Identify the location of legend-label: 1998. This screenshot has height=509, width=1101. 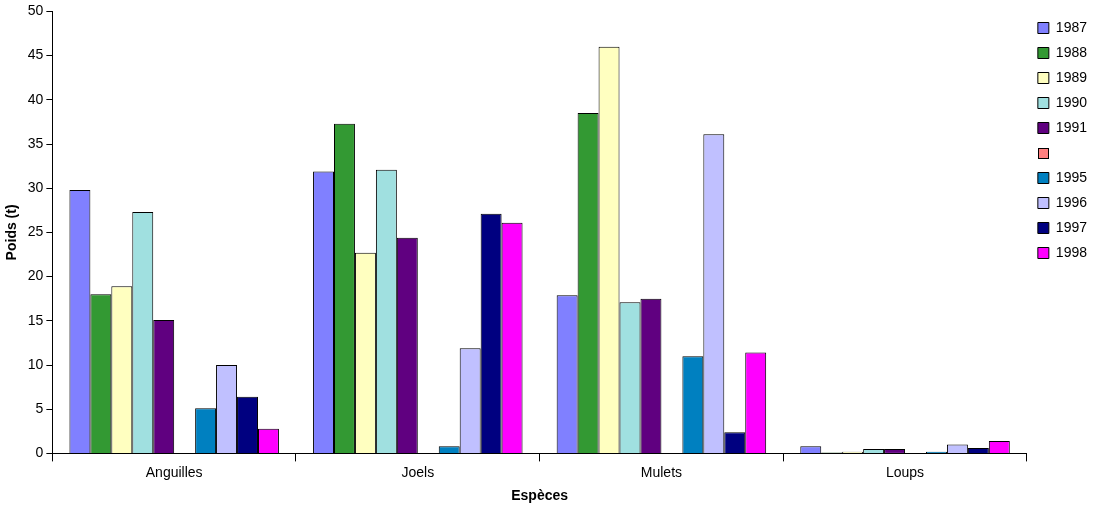
(1071, 251).